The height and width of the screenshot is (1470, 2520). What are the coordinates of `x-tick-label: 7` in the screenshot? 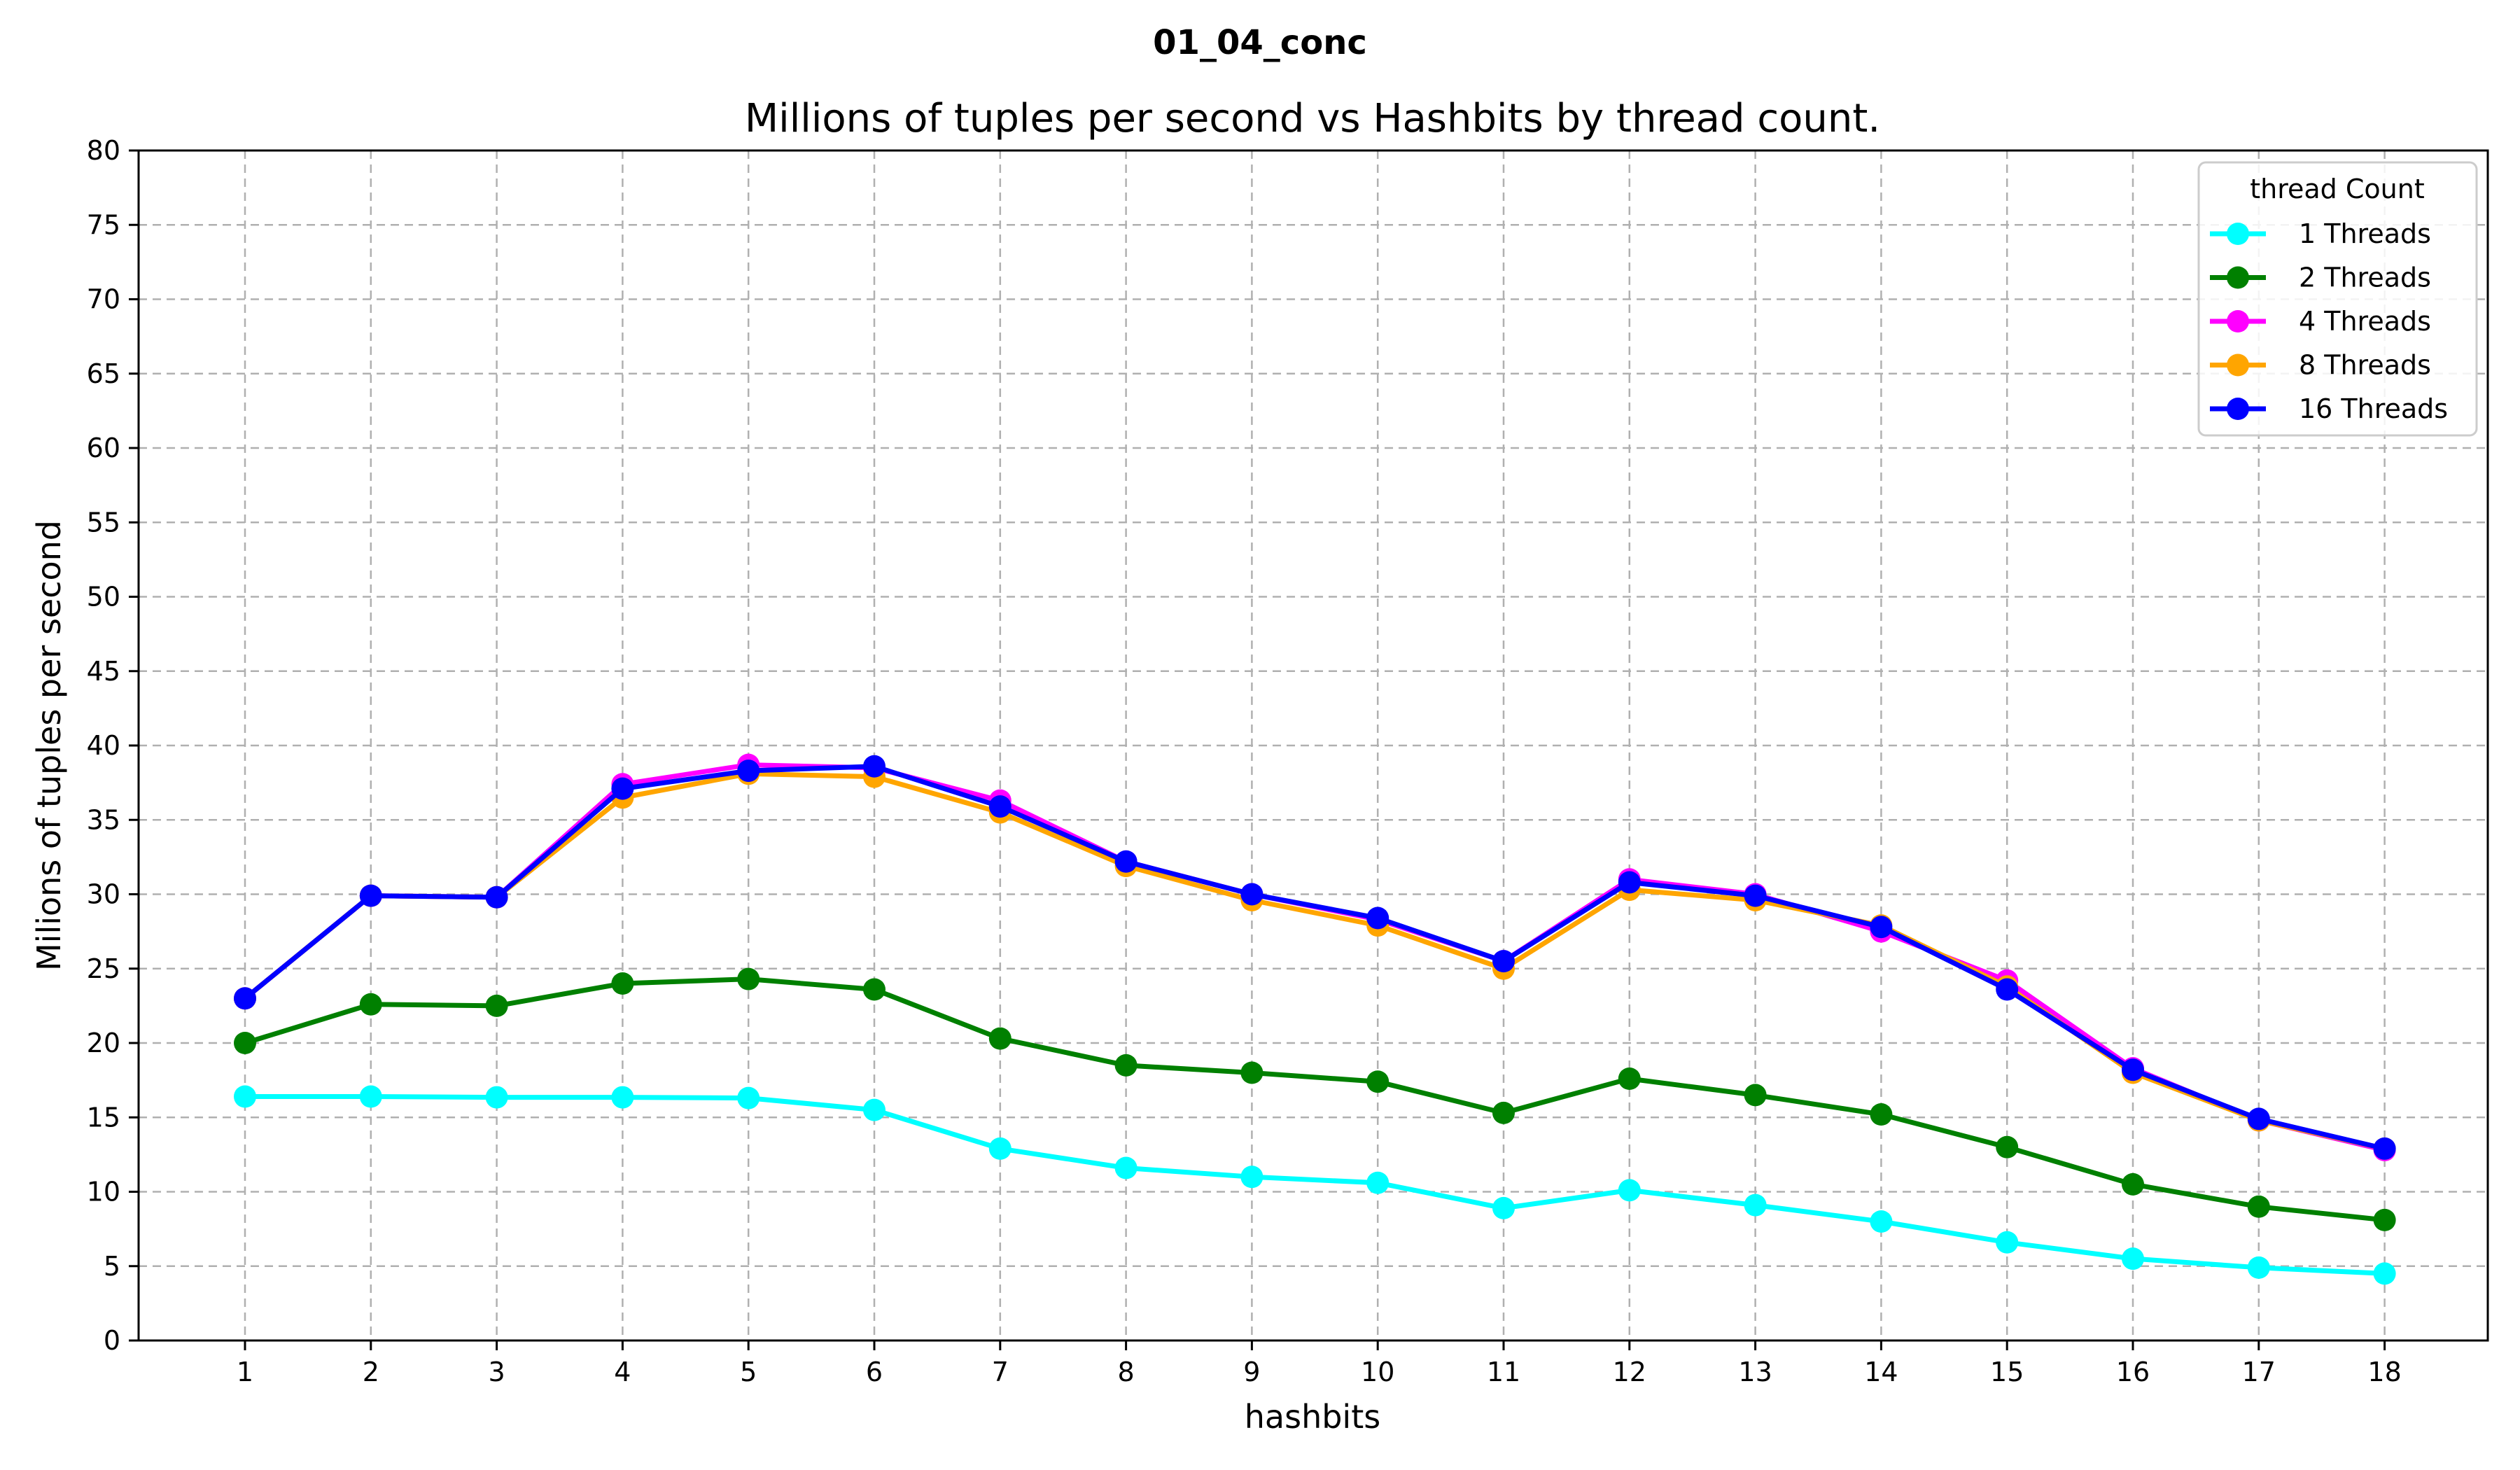 It's located at (1000, 1372).